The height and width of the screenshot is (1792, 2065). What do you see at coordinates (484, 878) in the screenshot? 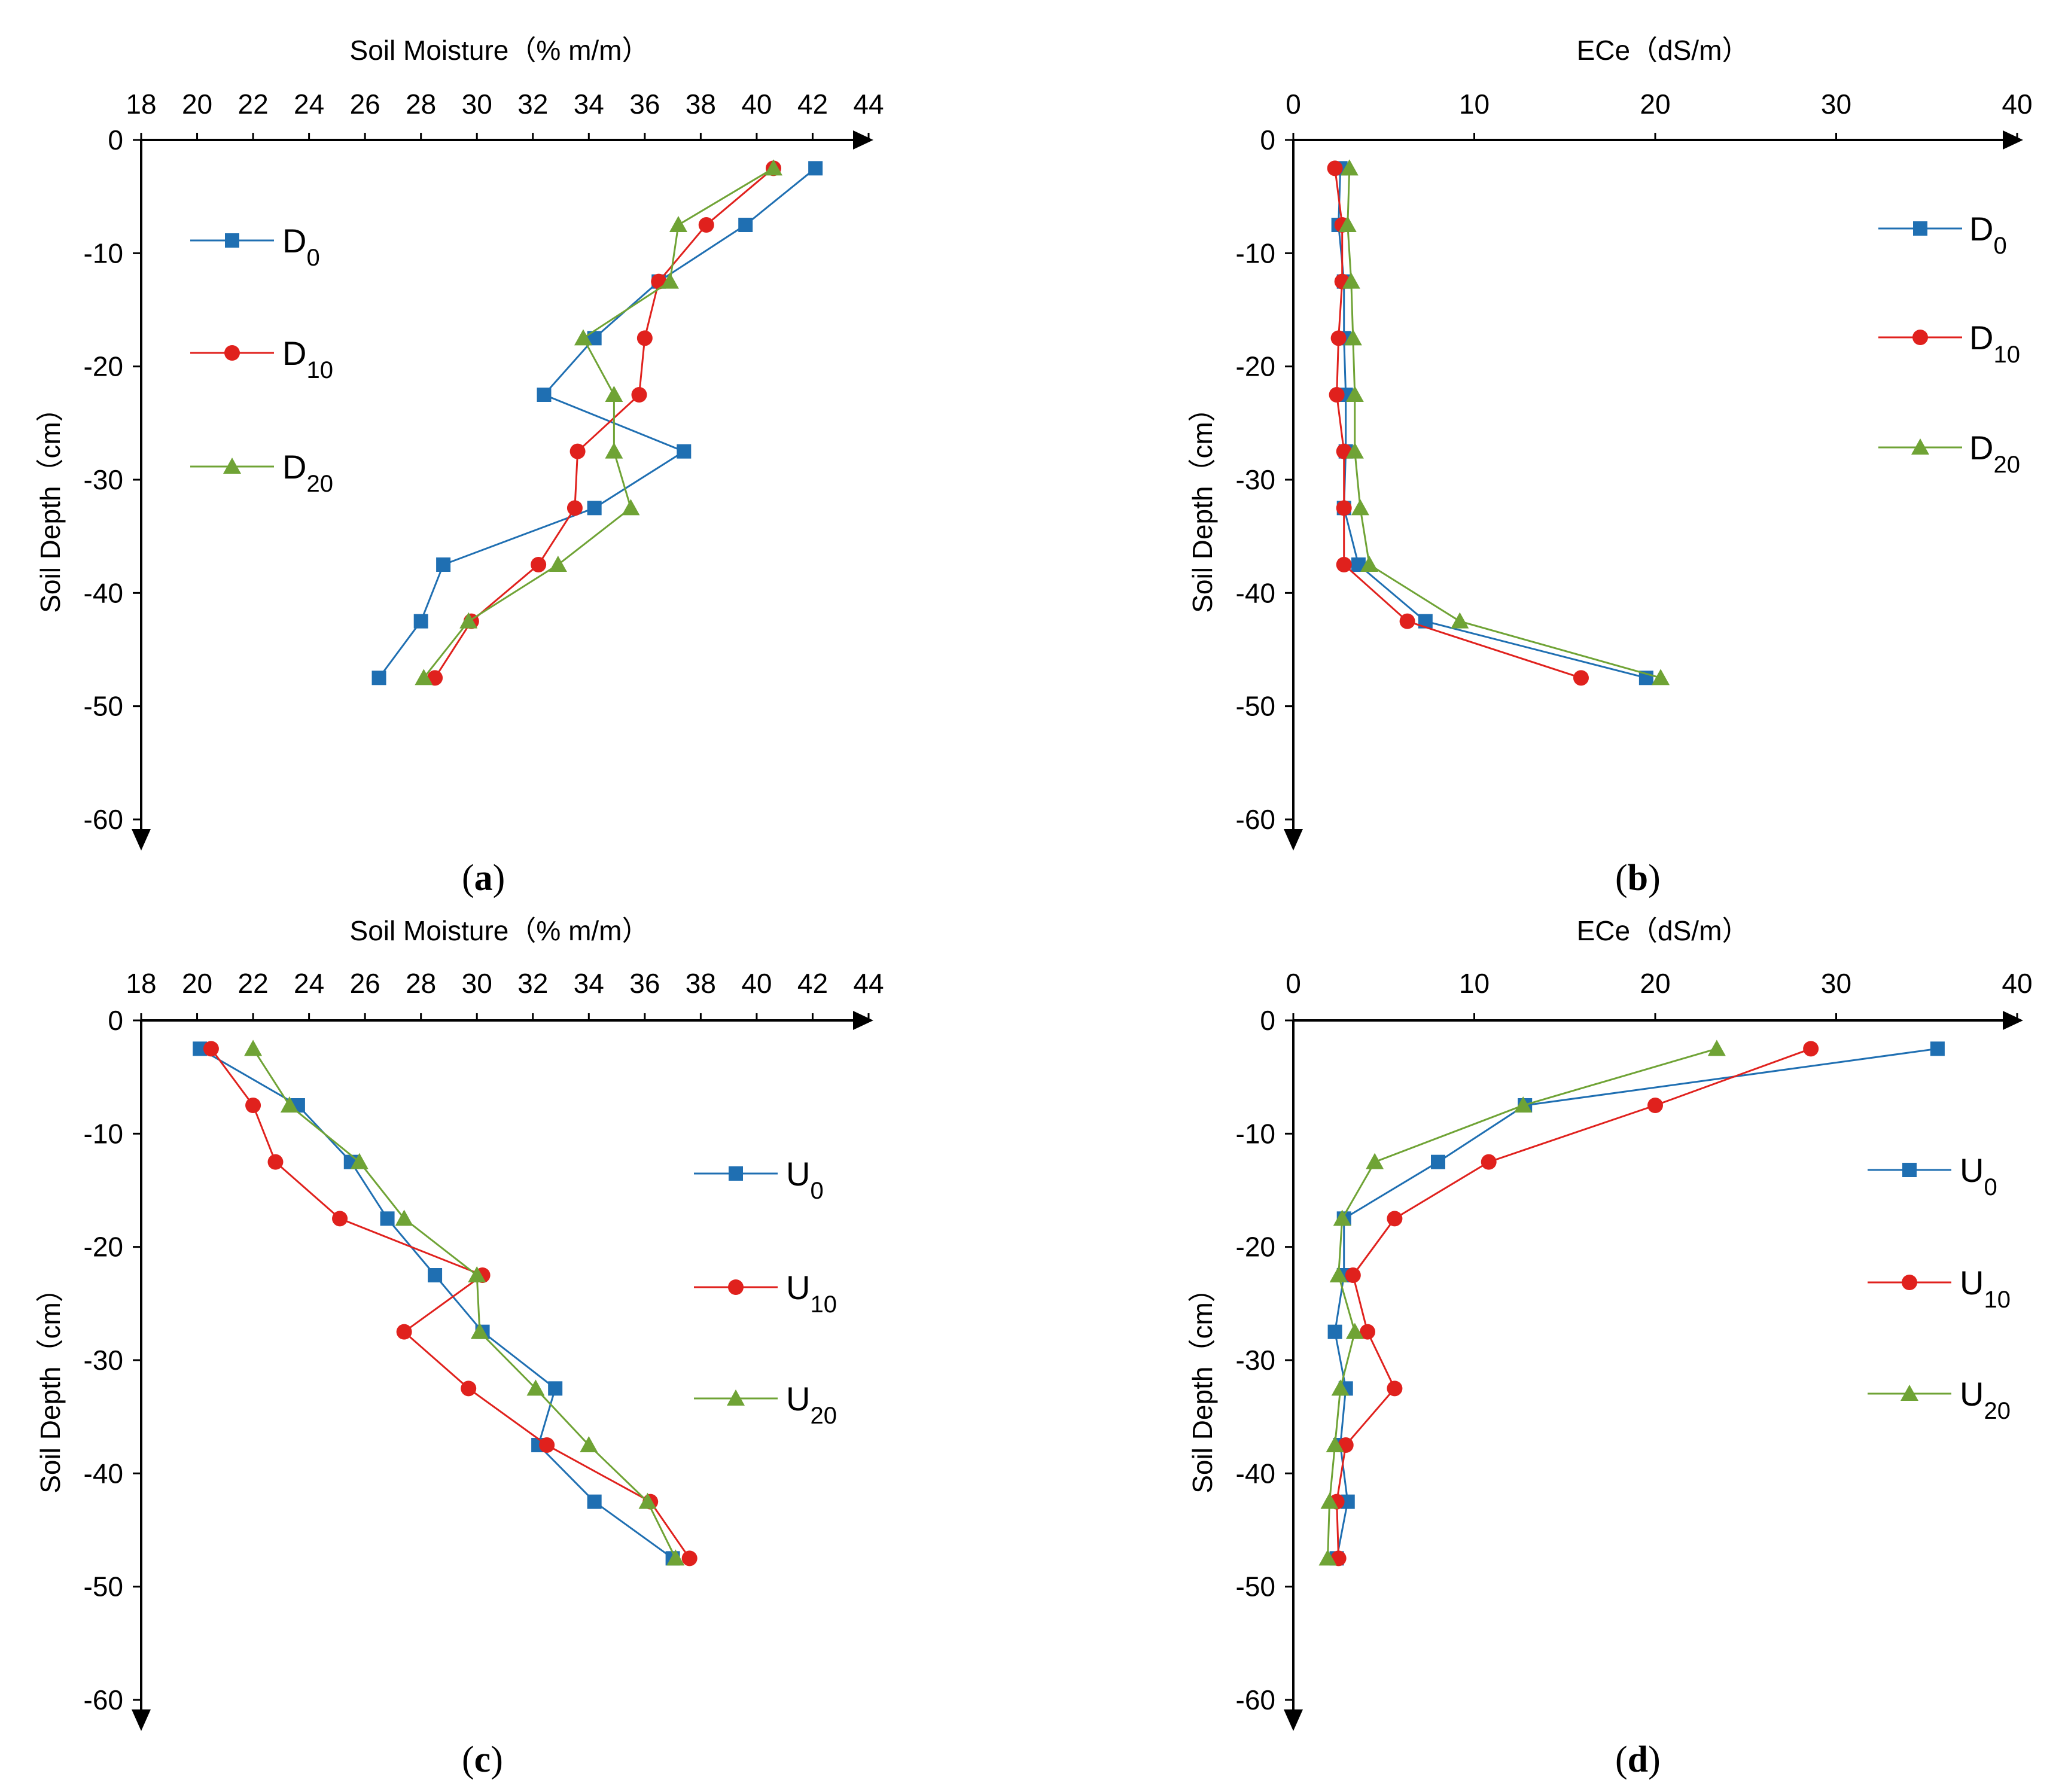
I see `panel-label: (a)` at bounding box center [484, 878].